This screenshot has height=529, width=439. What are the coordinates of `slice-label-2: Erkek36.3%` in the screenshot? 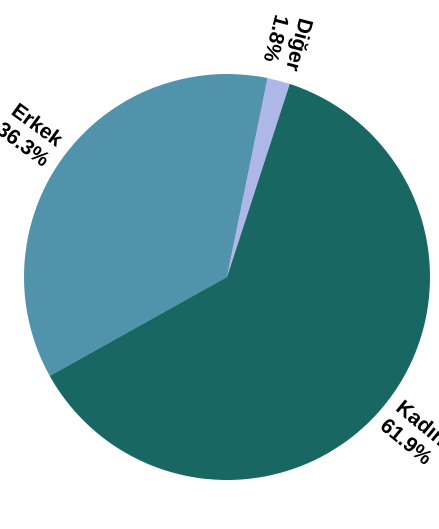 It's located at (34, 134).